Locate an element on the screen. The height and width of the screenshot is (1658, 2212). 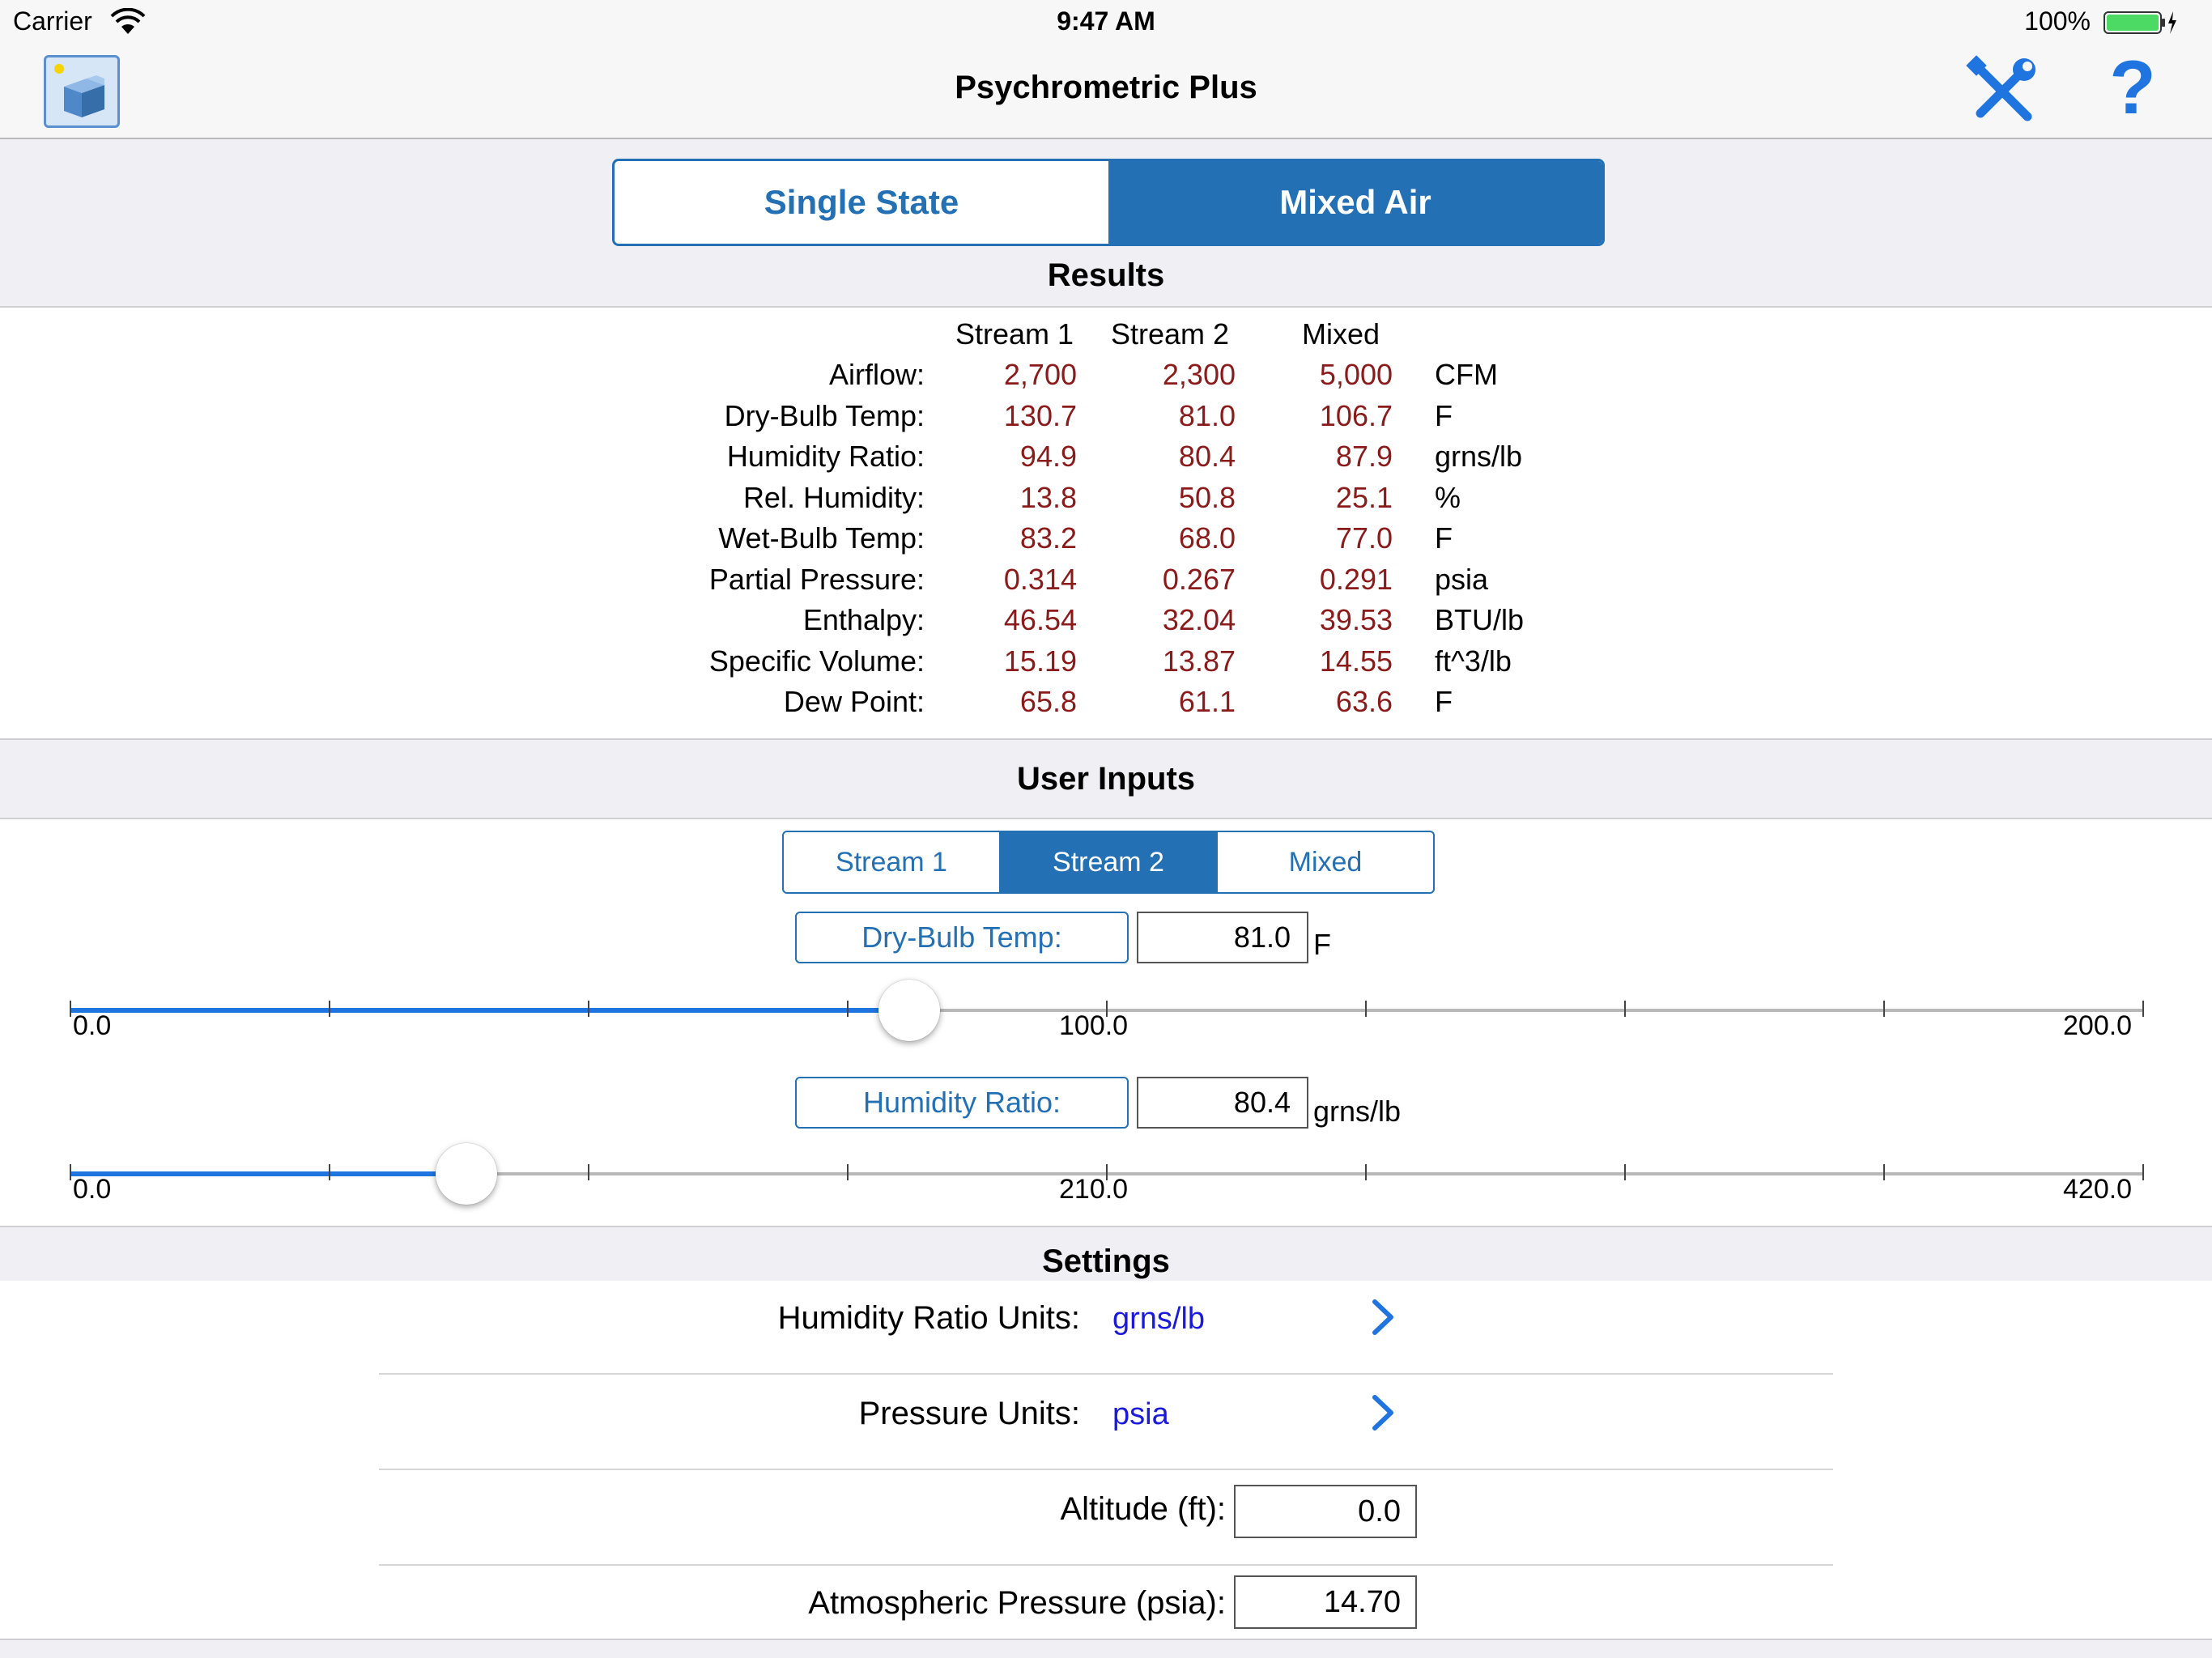
result-mixed-value: 77.0 is located at coordinates (1364, 538).